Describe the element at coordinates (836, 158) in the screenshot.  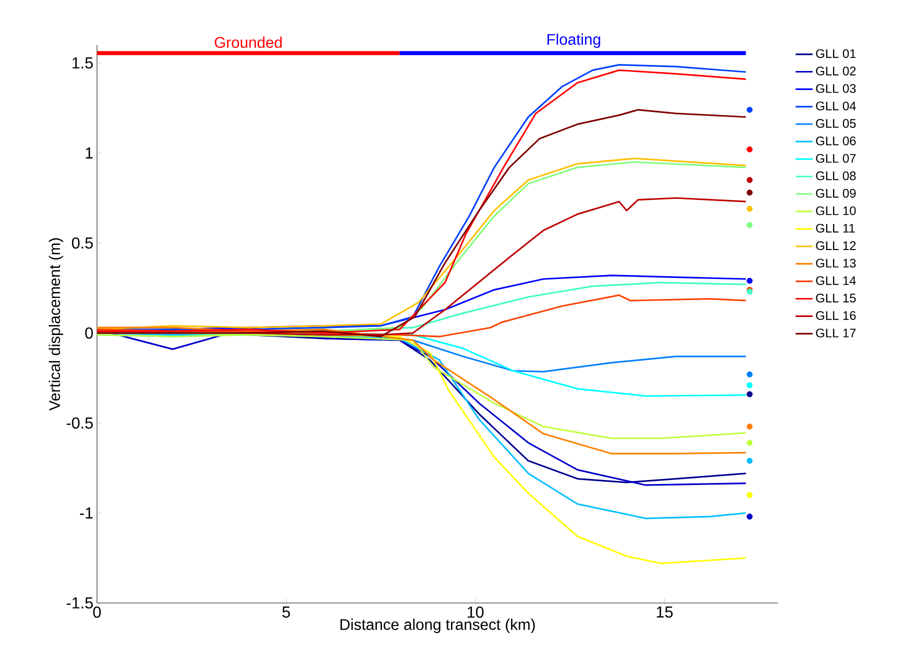
I see `legend-label: GLL 07` at that location.